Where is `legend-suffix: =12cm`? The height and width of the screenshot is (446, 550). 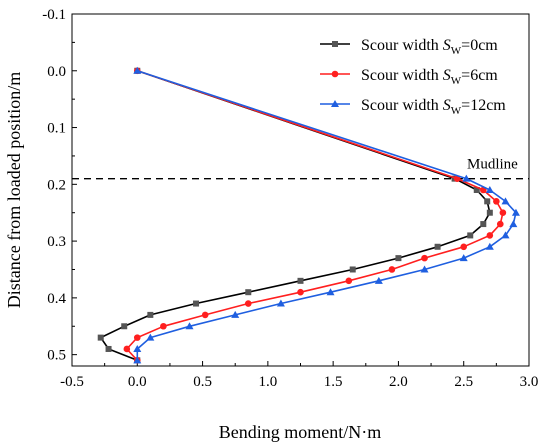 legend-suffix: =12cm is located at coordinates (483, 105).